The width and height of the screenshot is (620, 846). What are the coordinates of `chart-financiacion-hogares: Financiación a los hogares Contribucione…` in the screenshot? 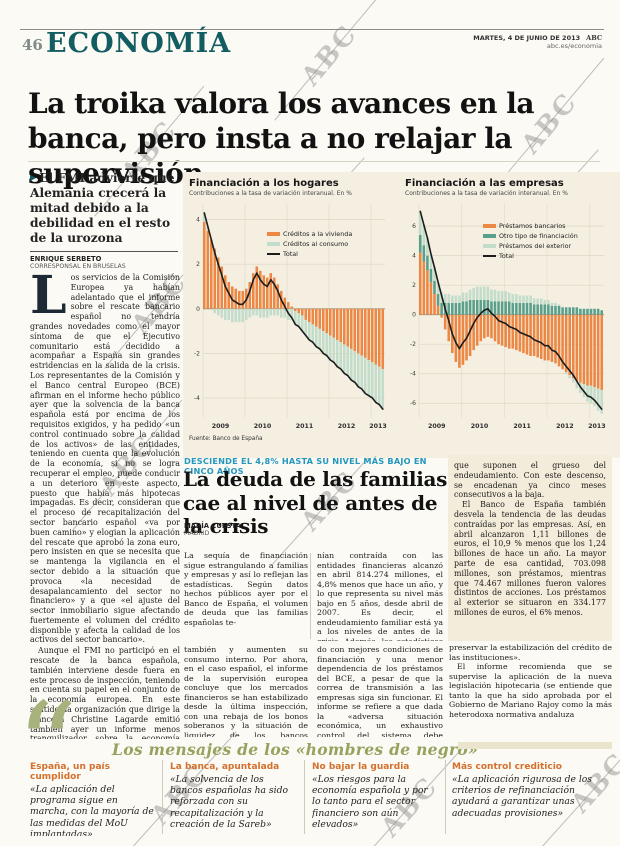 It's located at (294, 315).